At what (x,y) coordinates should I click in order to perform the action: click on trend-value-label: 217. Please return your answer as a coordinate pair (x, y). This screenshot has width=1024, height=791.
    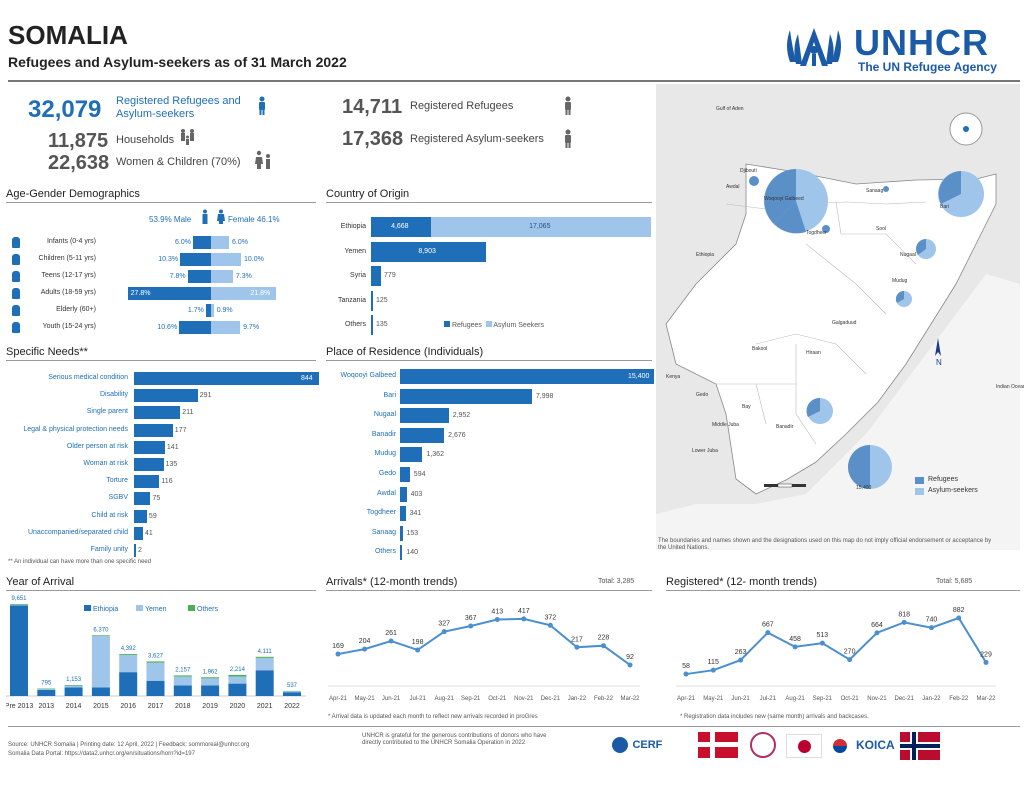
    Looking at the image, I should click on (577, 639).